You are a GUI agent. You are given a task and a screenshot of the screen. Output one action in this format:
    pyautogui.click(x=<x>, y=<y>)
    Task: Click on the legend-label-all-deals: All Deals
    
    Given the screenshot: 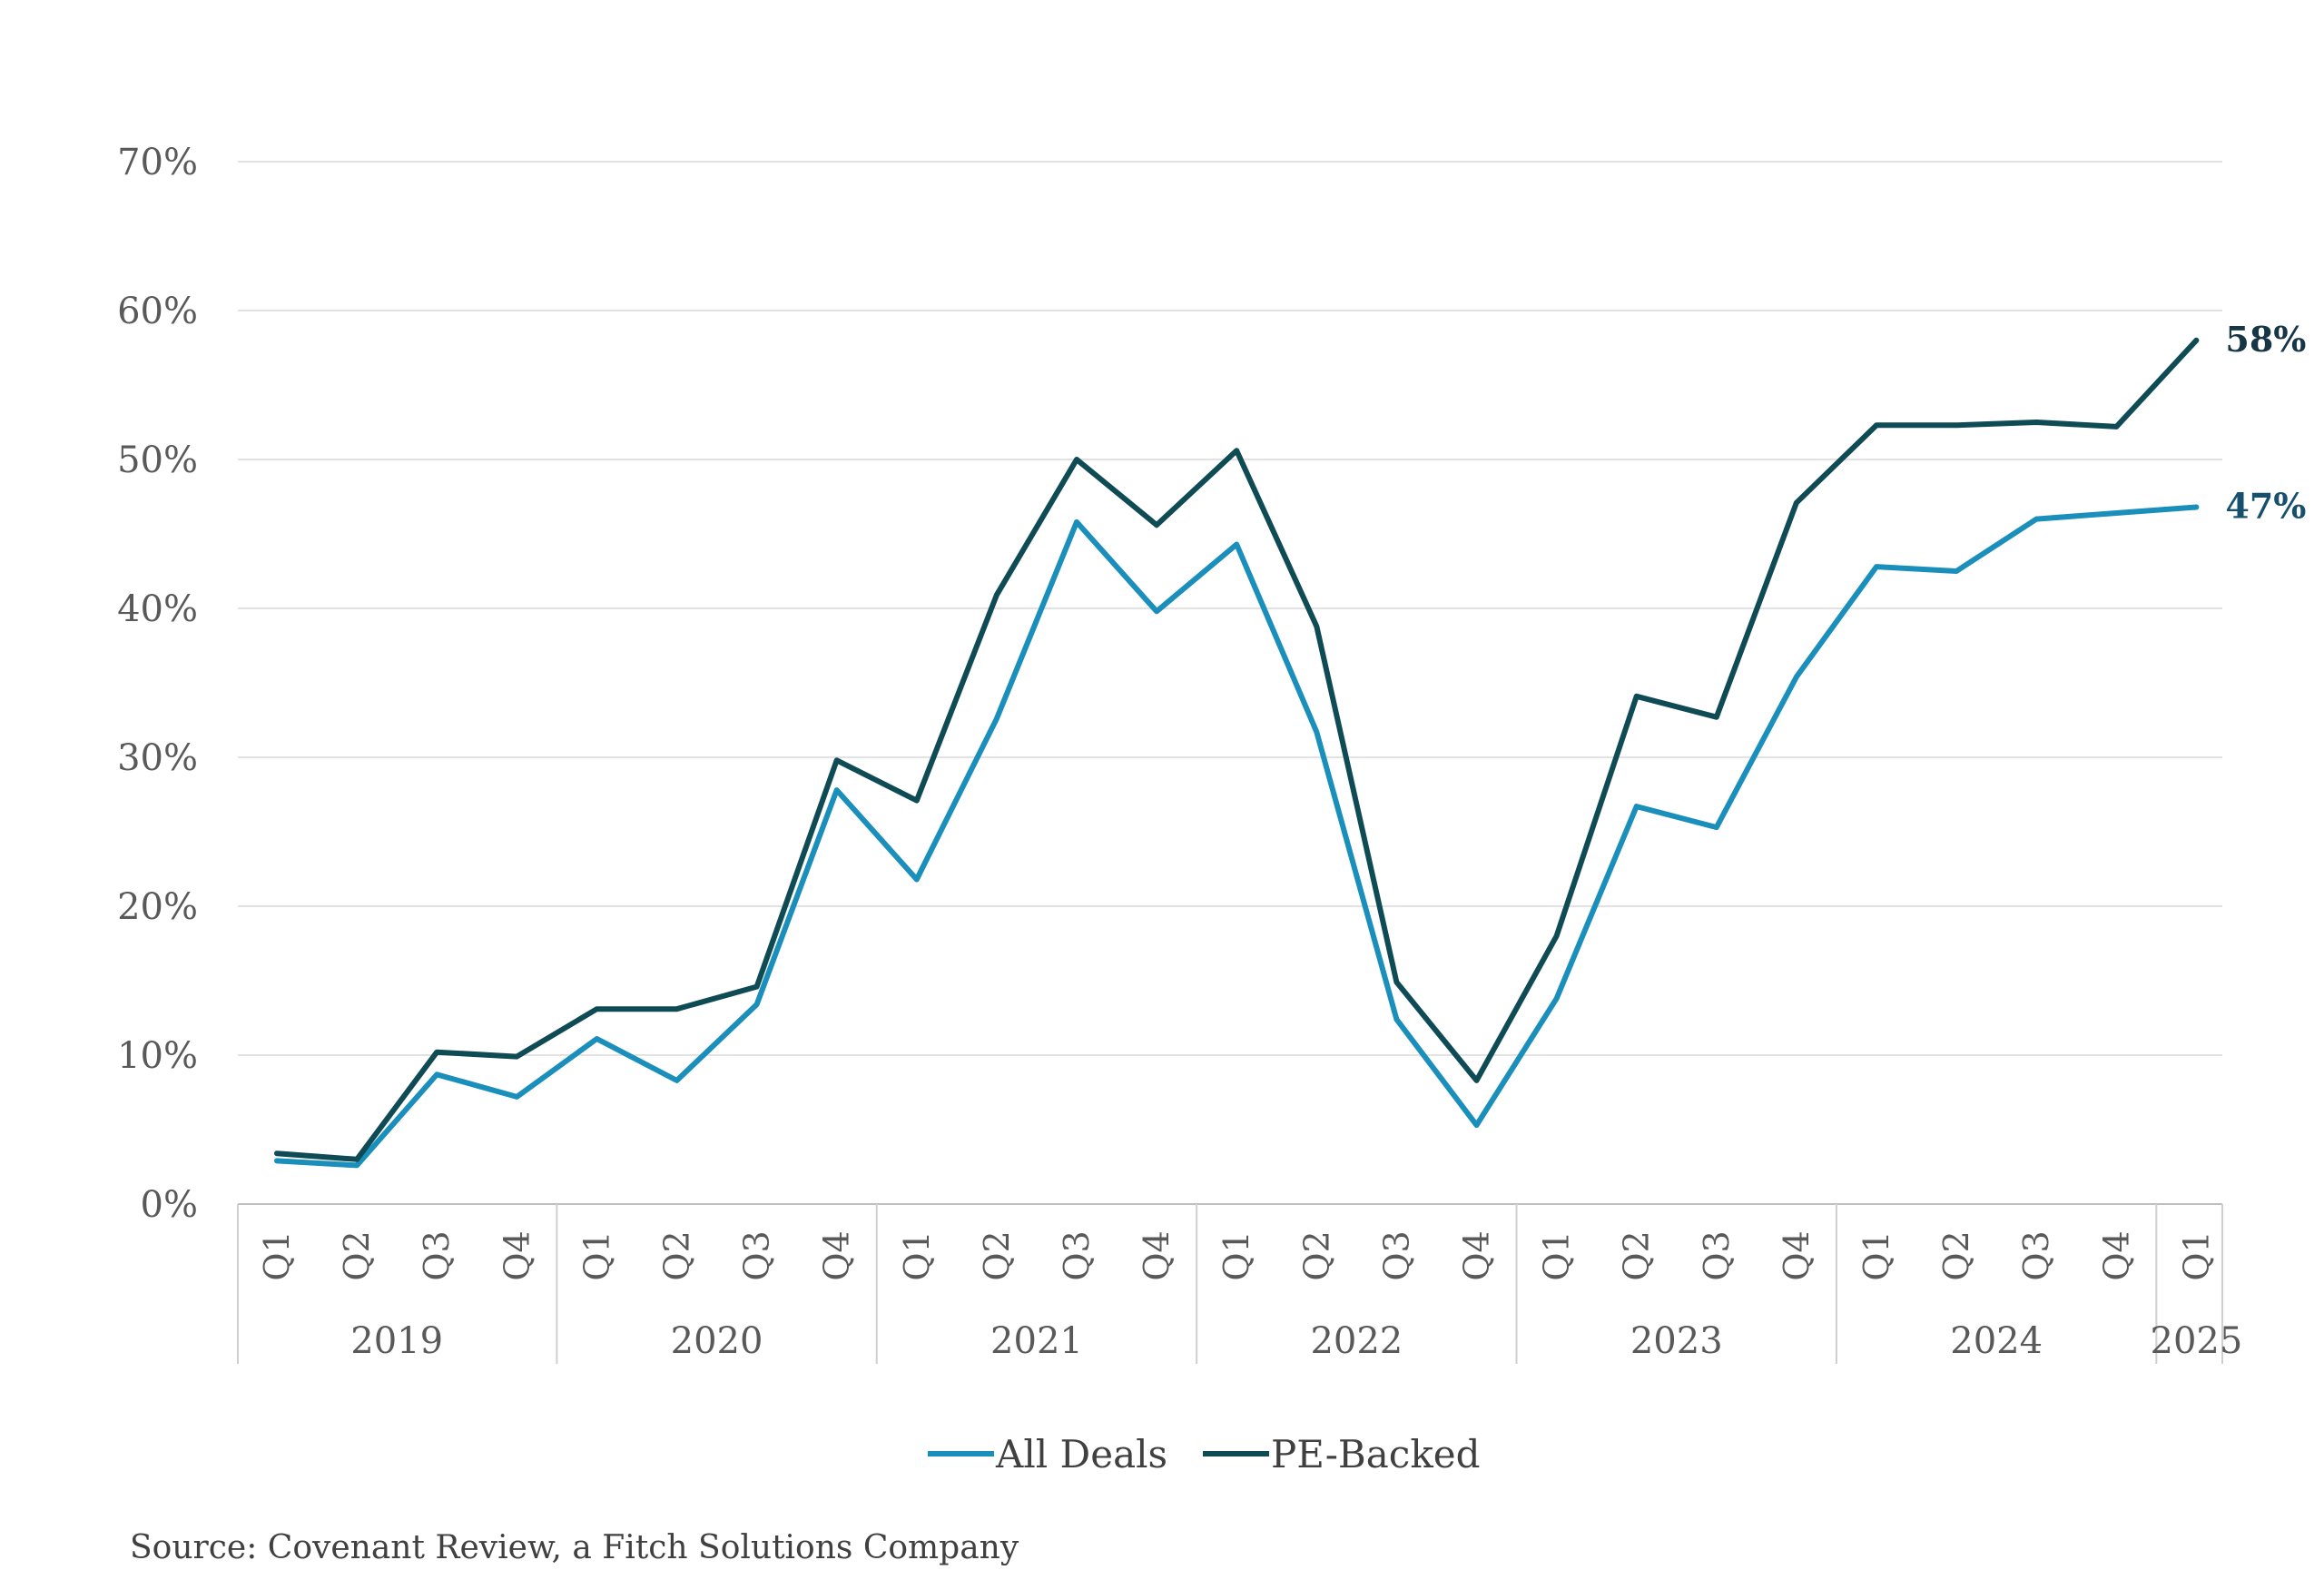 What is the action you would take?
    pyautogui.click(x=1081, y=1454)
    